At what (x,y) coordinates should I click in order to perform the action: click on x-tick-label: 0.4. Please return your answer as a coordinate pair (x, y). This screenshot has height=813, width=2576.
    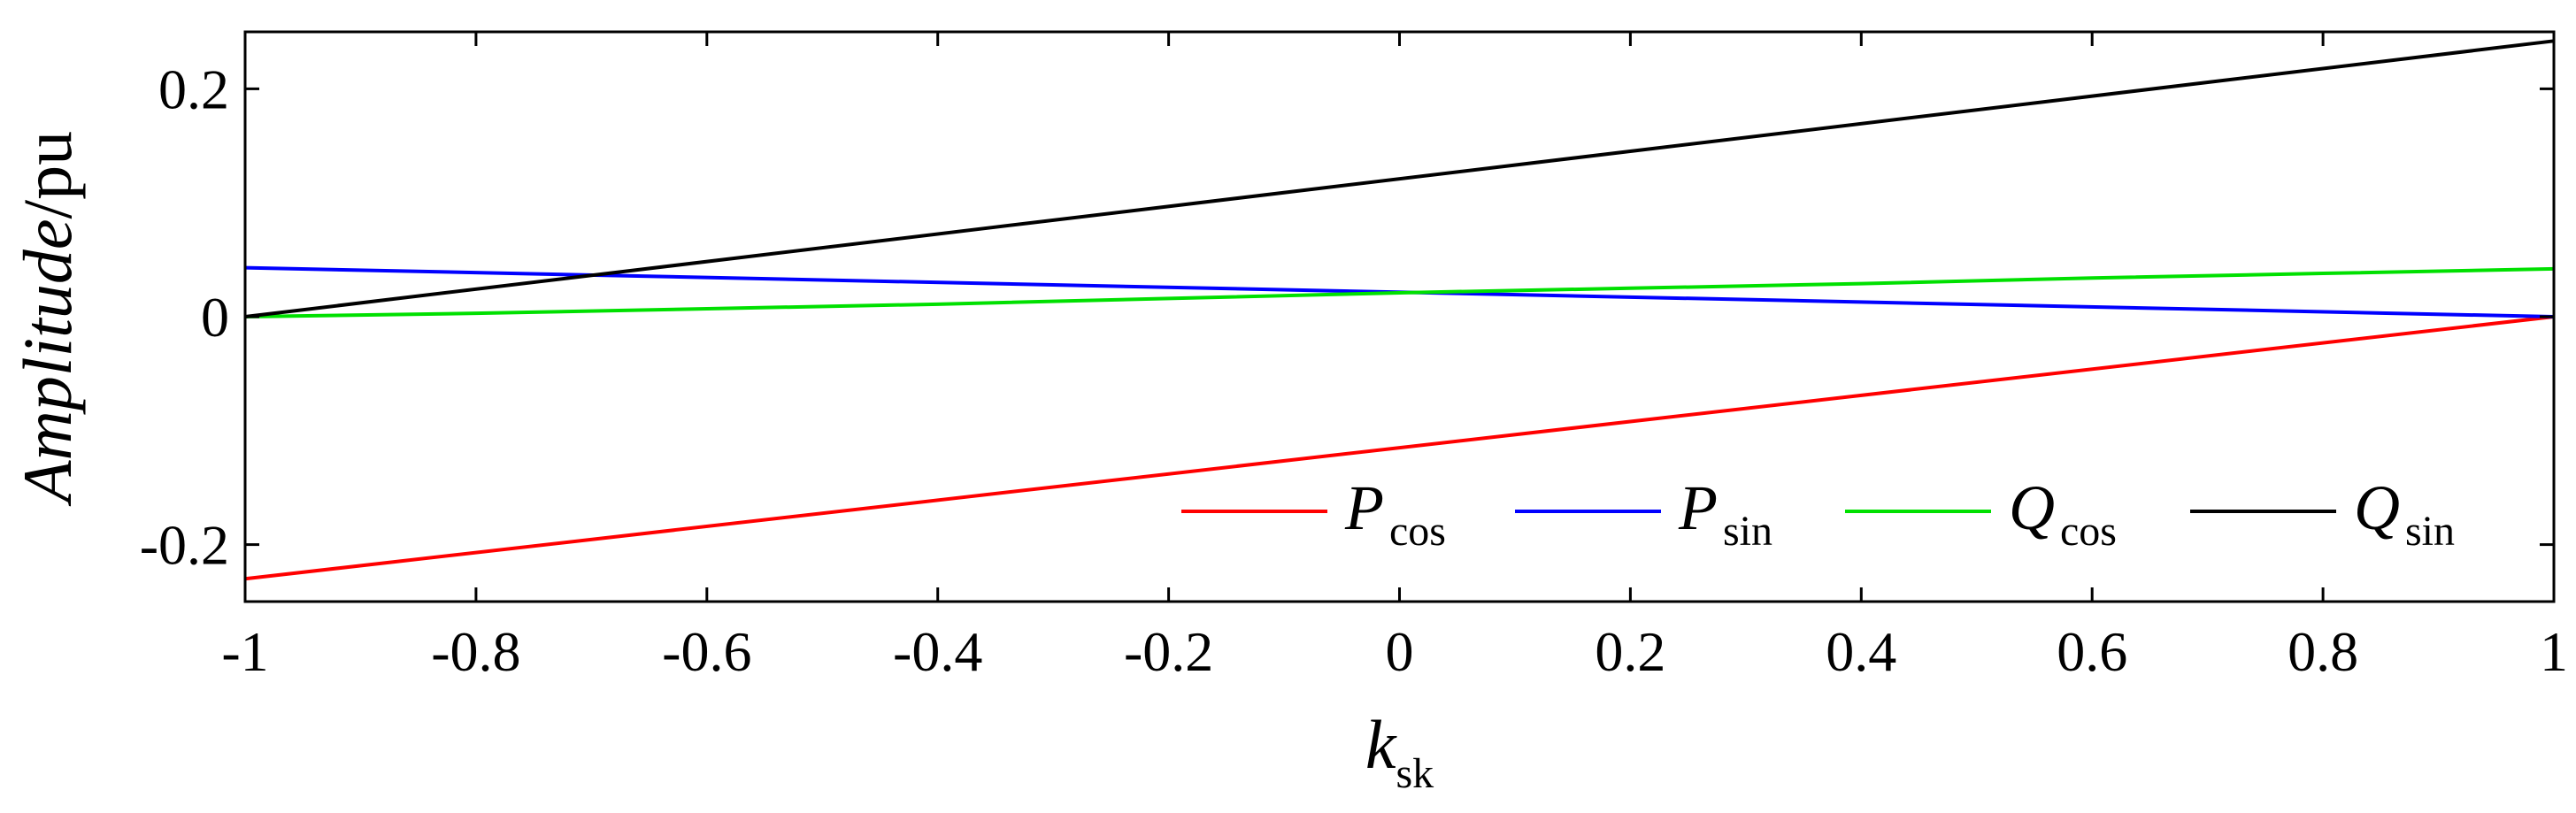
    Looking at the image, I should click on (1861, 651).